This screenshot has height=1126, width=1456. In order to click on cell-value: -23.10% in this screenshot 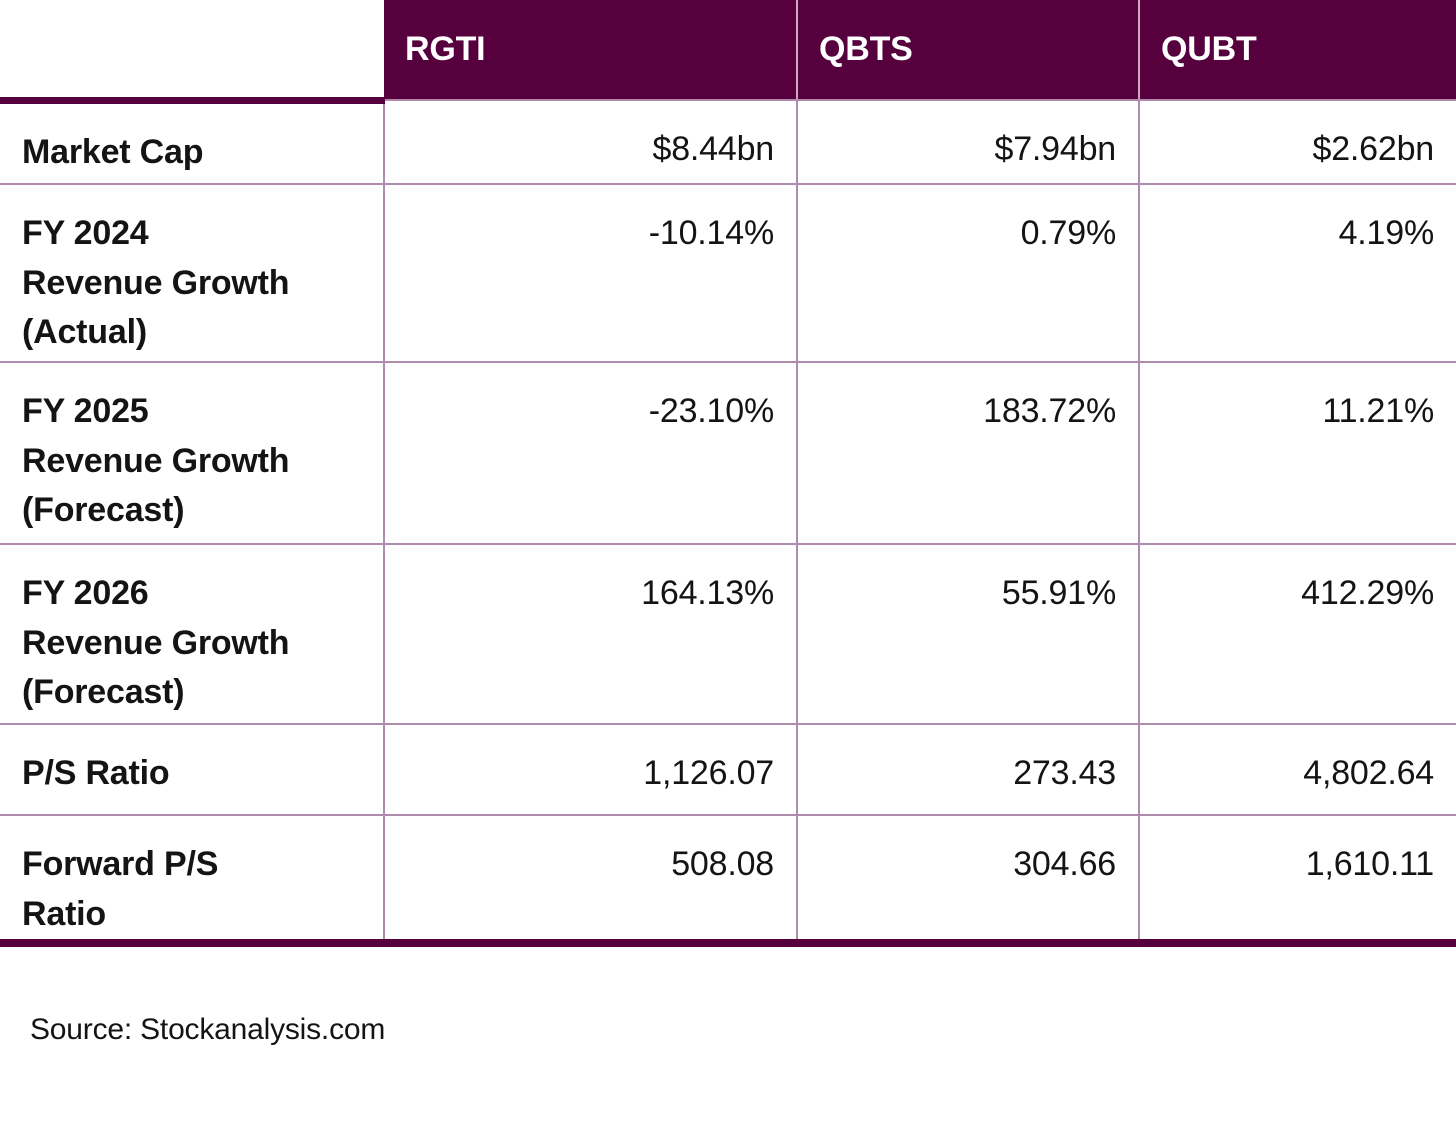, I will do `click(590, 452)`.